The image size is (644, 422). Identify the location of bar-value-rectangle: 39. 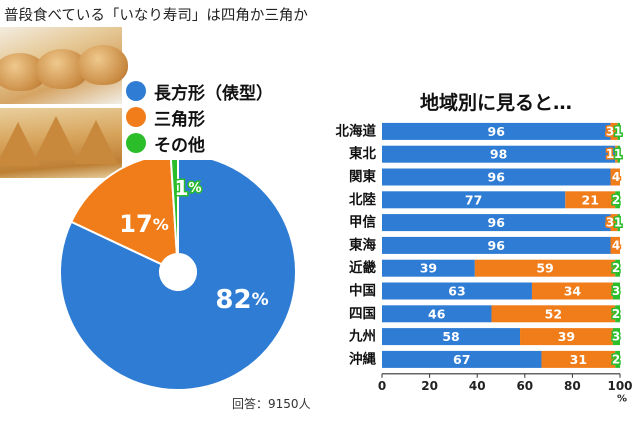
(428, 268).